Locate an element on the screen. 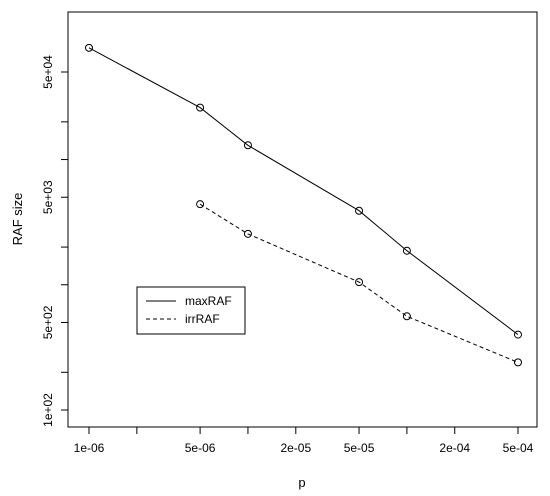 Image resolution: width=550 pixels, height=496 pixels. legend: maxRAF irrRAF is located at coordinates (191, 310).